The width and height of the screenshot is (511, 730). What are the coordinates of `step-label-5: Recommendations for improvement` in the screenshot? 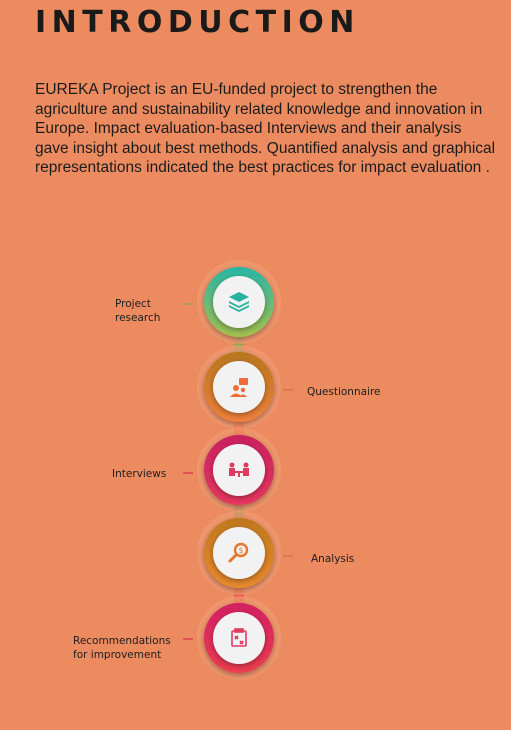 It's located at (122, 648).